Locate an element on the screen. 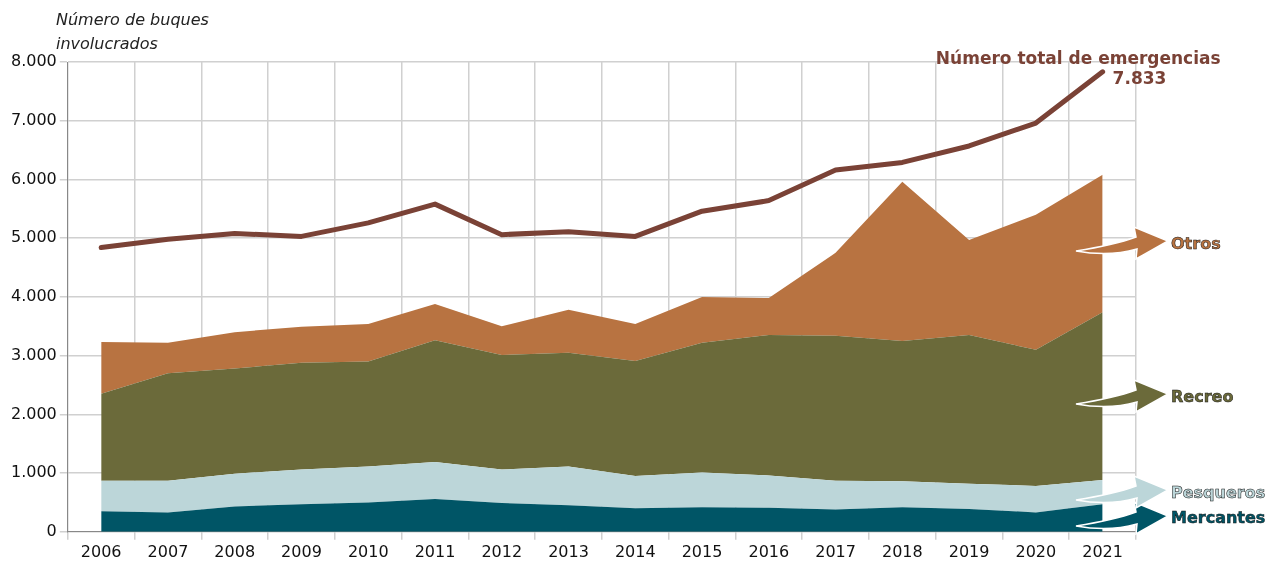 The width and height of the screenshot is (1274, 569). x-tick-label: 2008 is located at coordinates (235, 551).